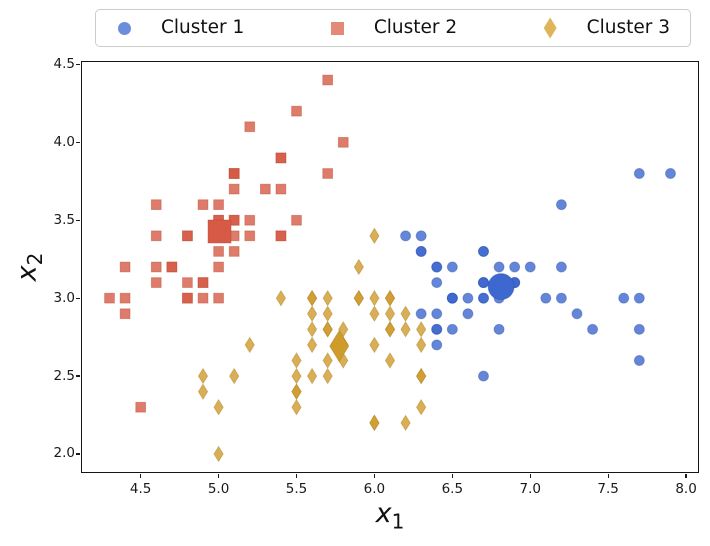  I want to click on y-tick-label: 3.0, so click(64, 297).